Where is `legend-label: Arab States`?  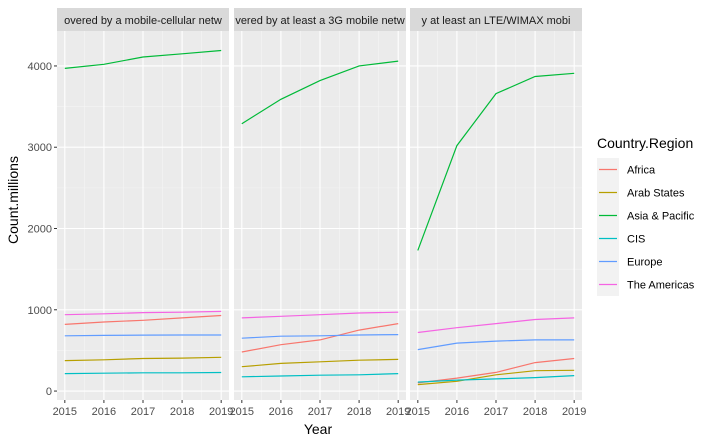 legend-label: Arab States is located at coordinates (656, 194).